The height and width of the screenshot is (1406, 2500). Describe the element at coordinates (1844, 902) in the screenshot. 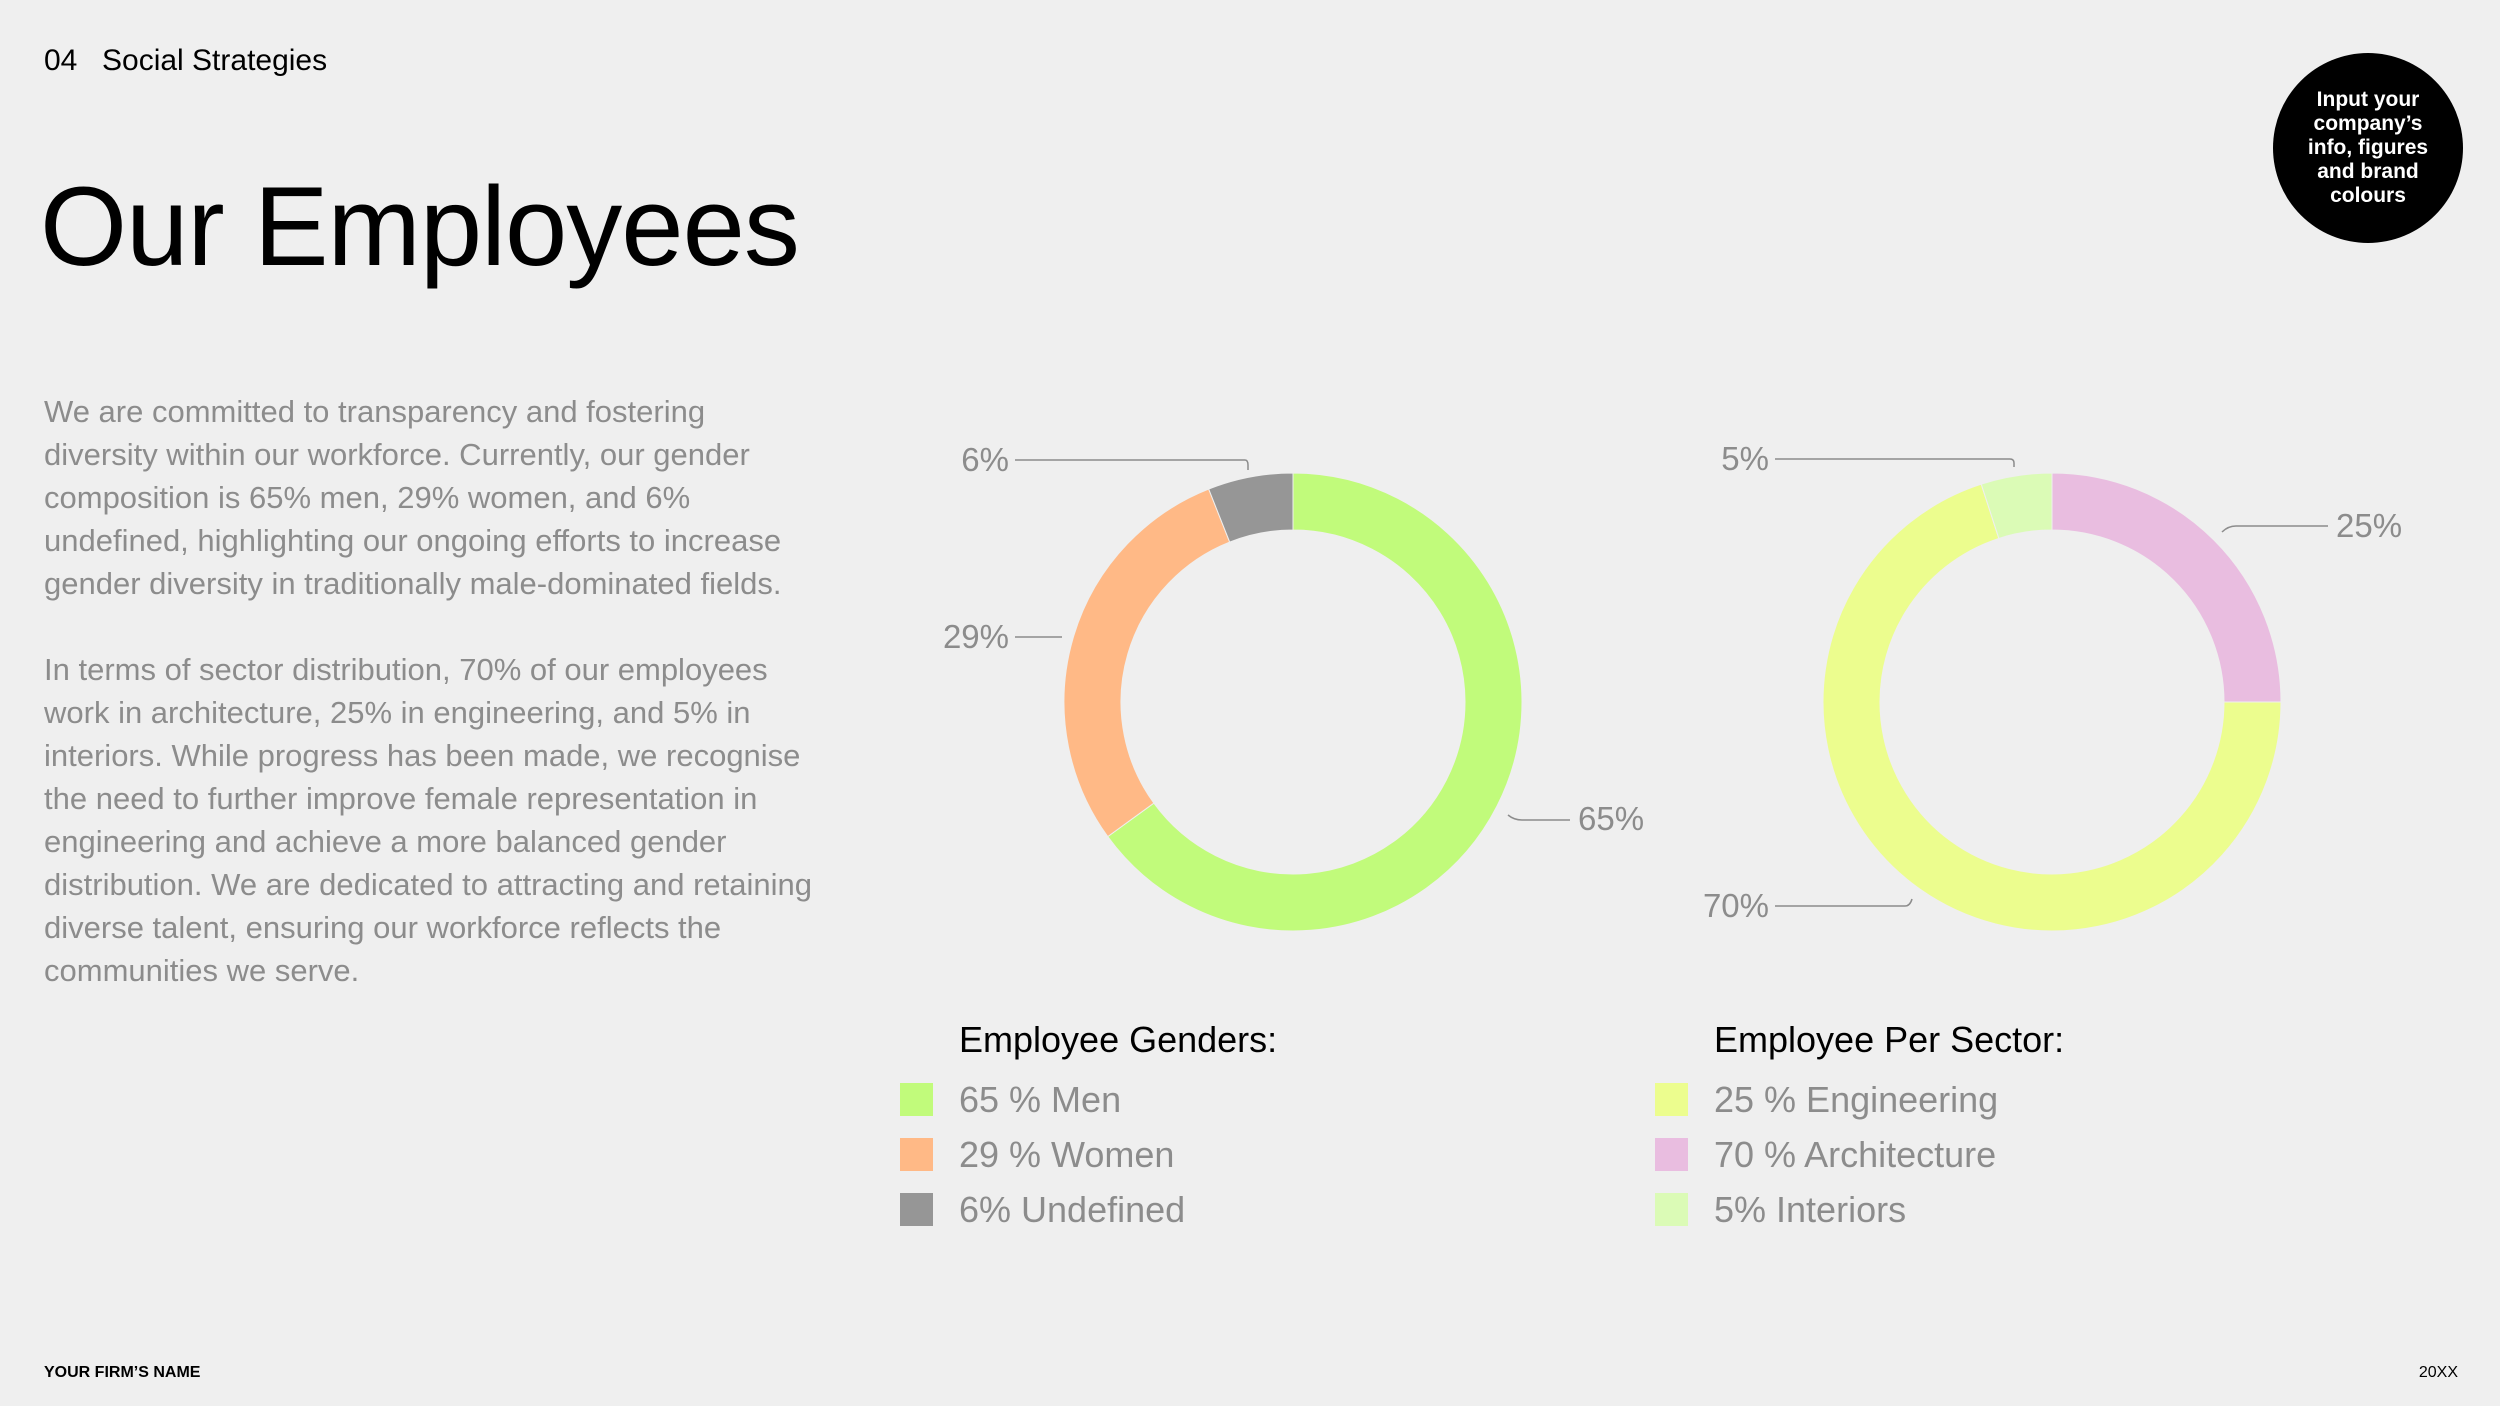

I see `leader-line-architecture` at that location.